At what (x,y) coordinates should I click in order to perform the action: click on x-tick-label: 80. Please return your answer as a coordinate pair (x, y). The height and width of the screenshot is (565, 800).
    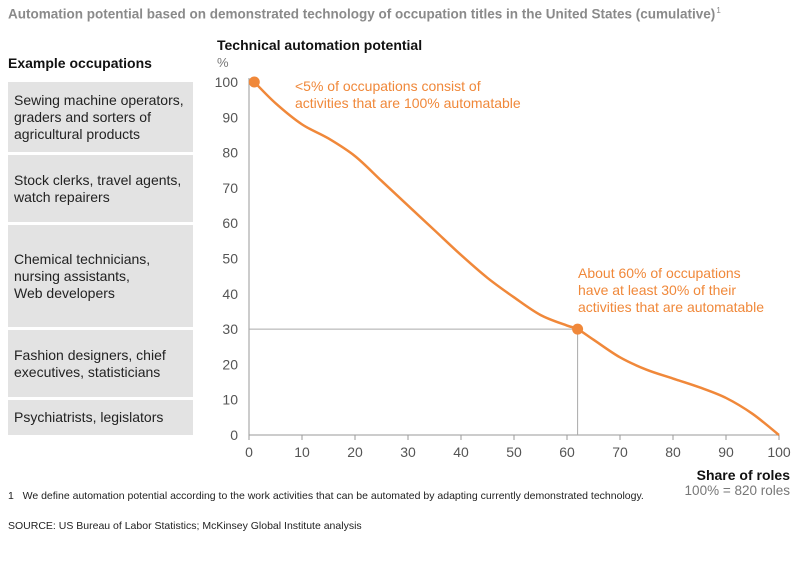
    Looking at the image, I should click on (673, 452).